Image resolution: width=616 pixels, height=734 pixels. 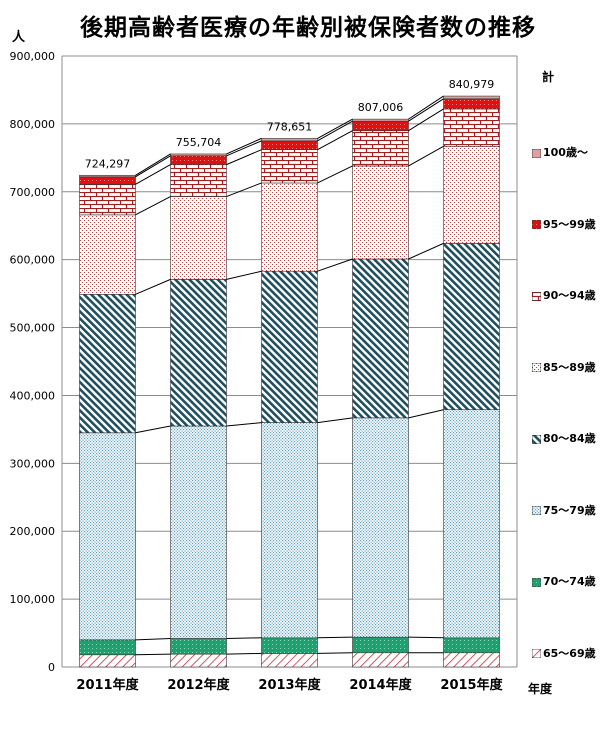 I want to click on legend-item: 90〜94歳, so click(x=563, y=295).